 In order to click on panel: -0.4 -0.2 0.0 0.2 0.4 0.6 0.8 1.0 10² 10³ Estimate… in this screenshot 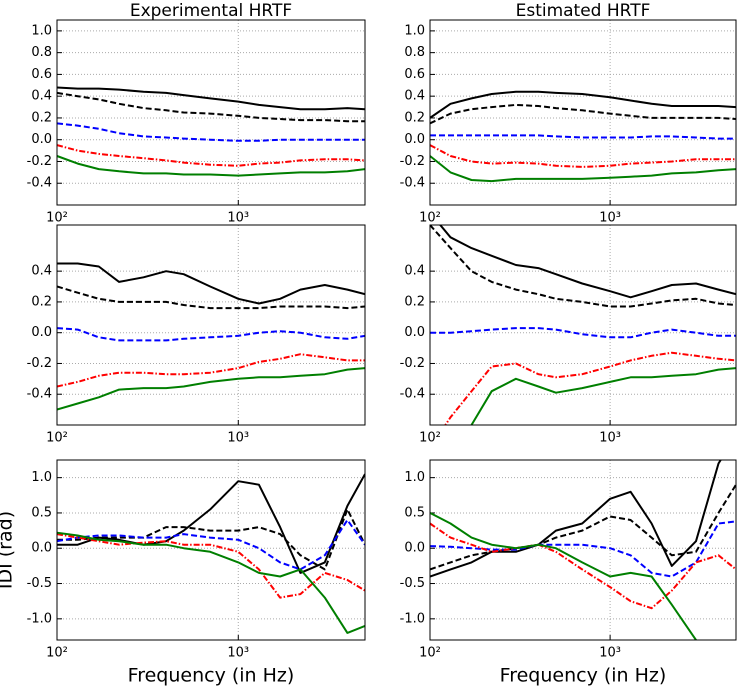, I will do `click(568, 113)`.